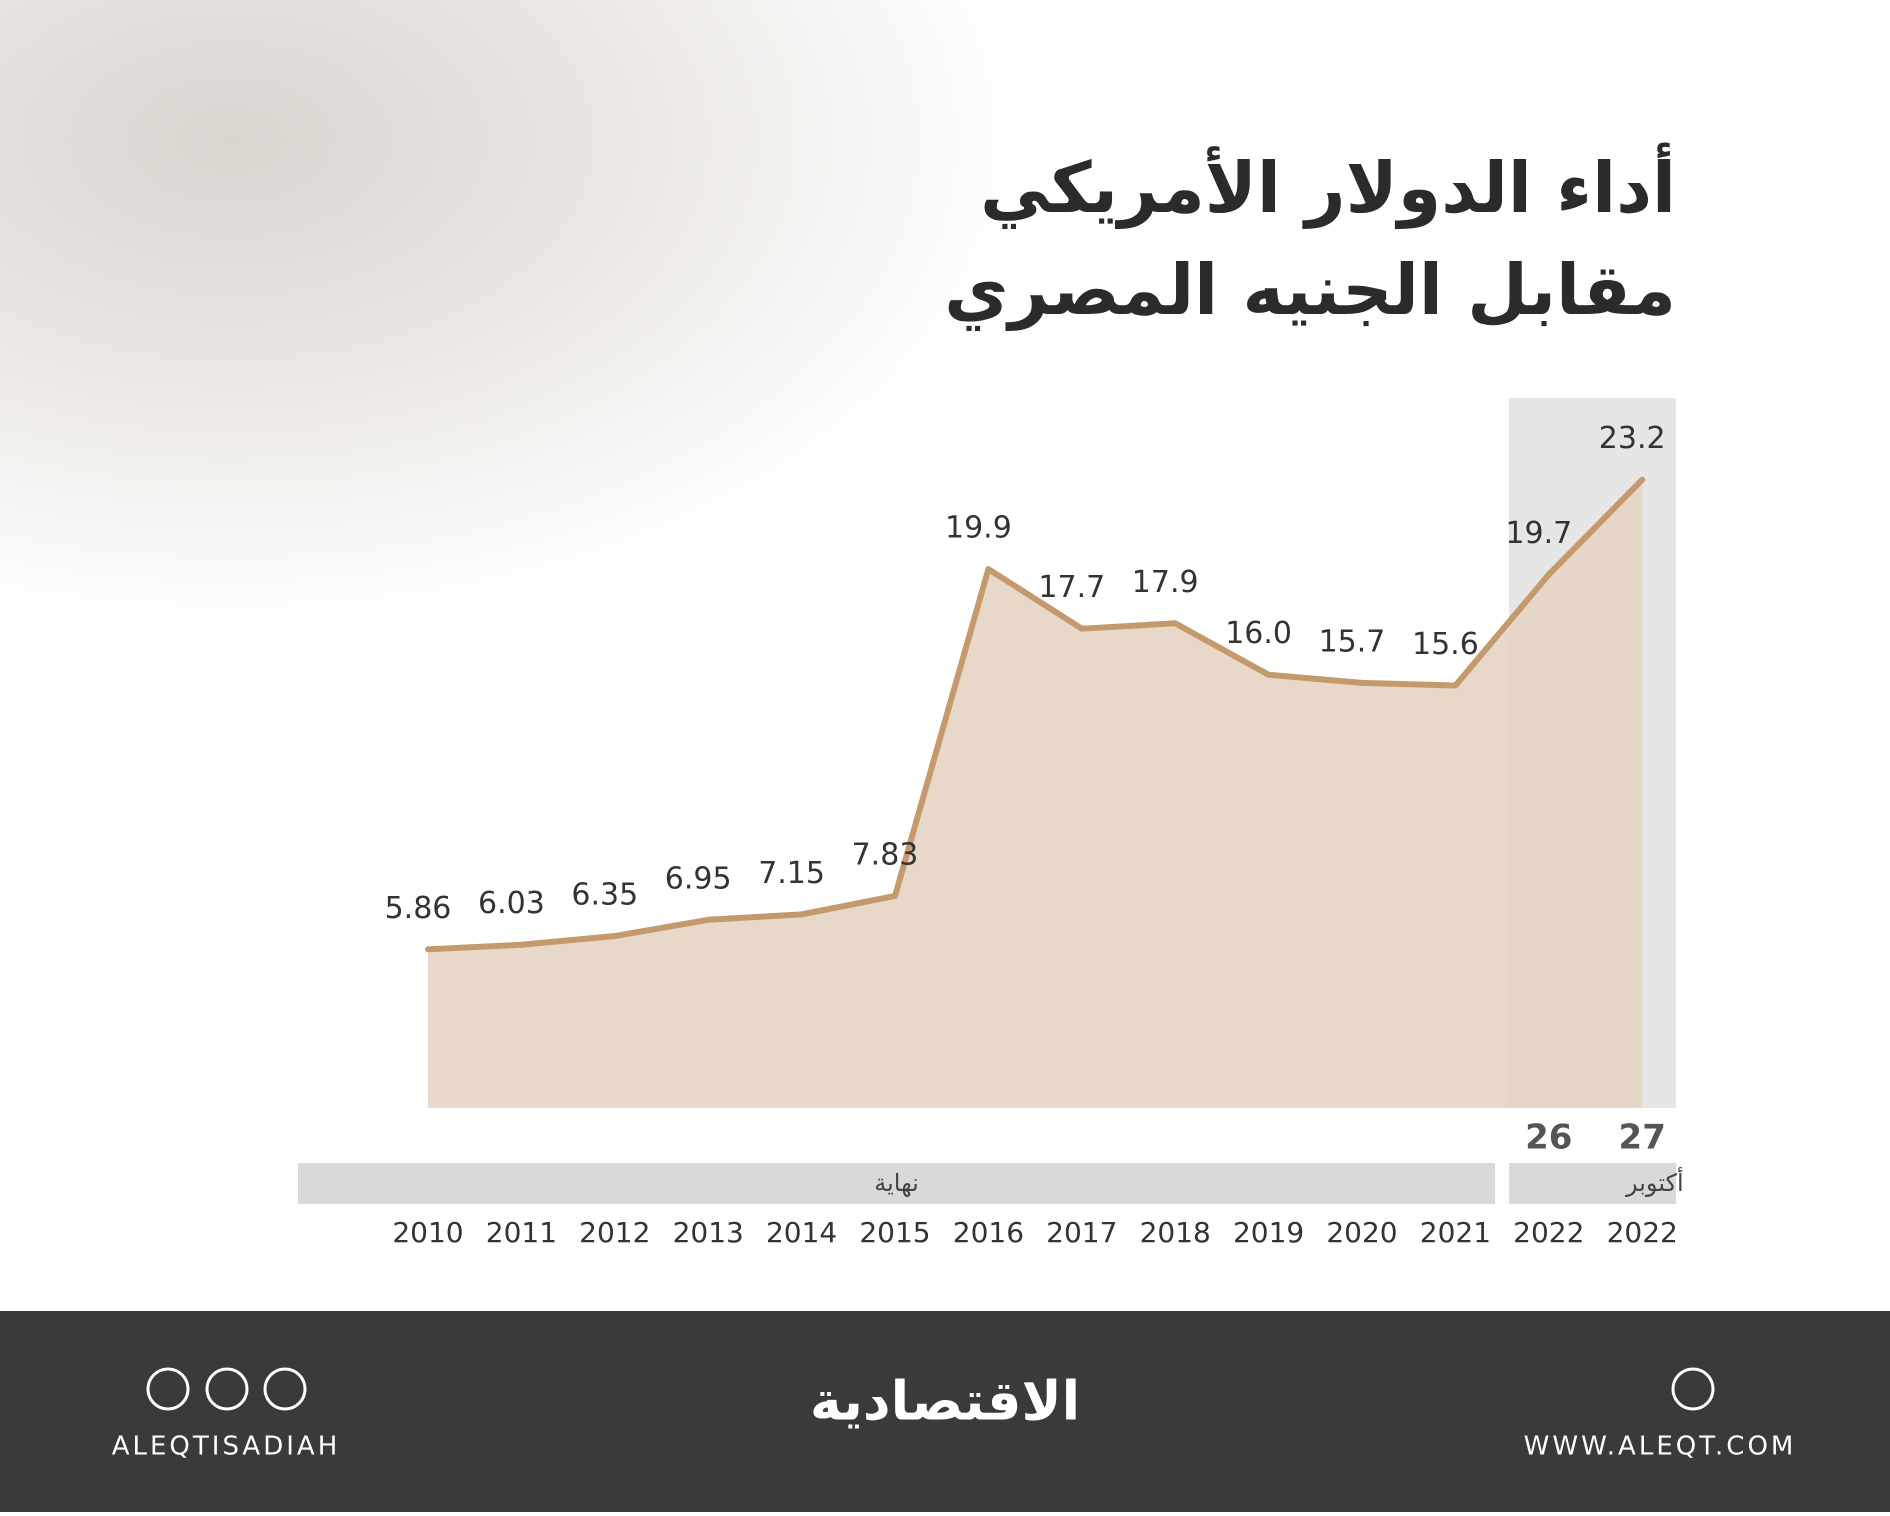 Image resolution: width=1890 pixels, height=1516 pixels. Describe the element at coordinates (1455, 1232) in the screenshot. I see `x-tick-label: 2021` at that location.